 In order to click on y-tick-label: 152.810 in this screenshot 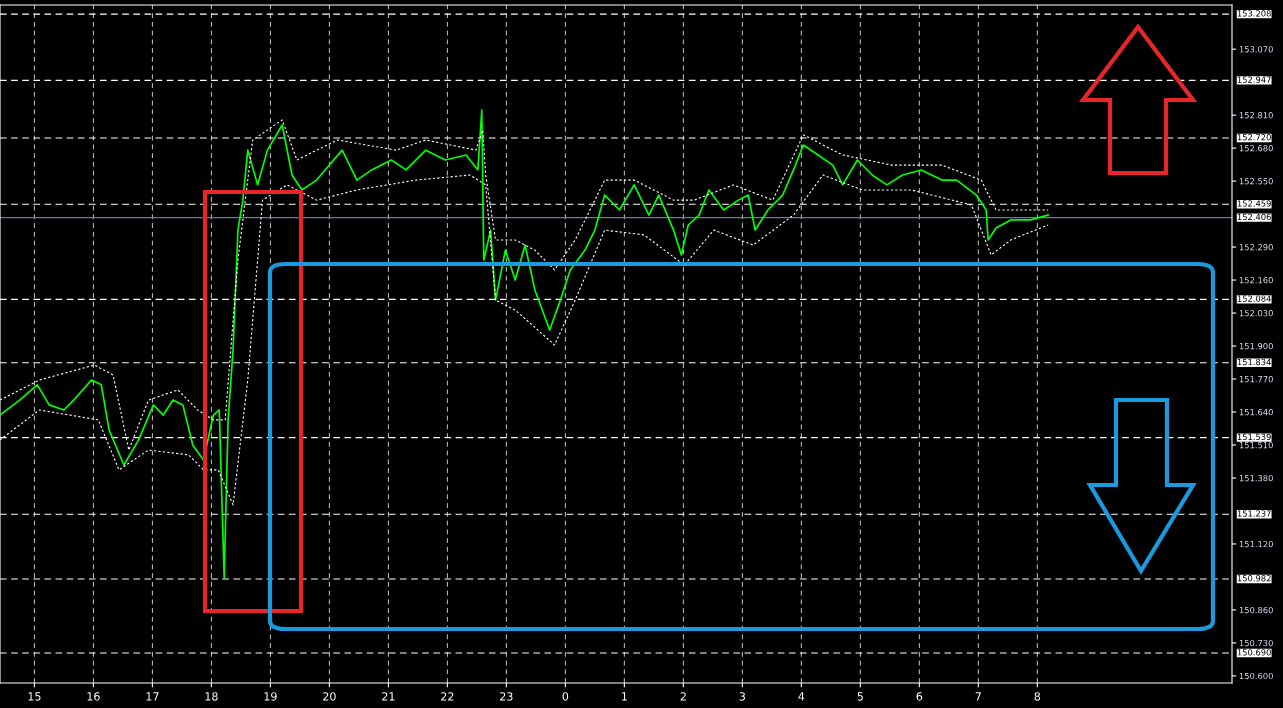, I will do `click(1256, 115)`.